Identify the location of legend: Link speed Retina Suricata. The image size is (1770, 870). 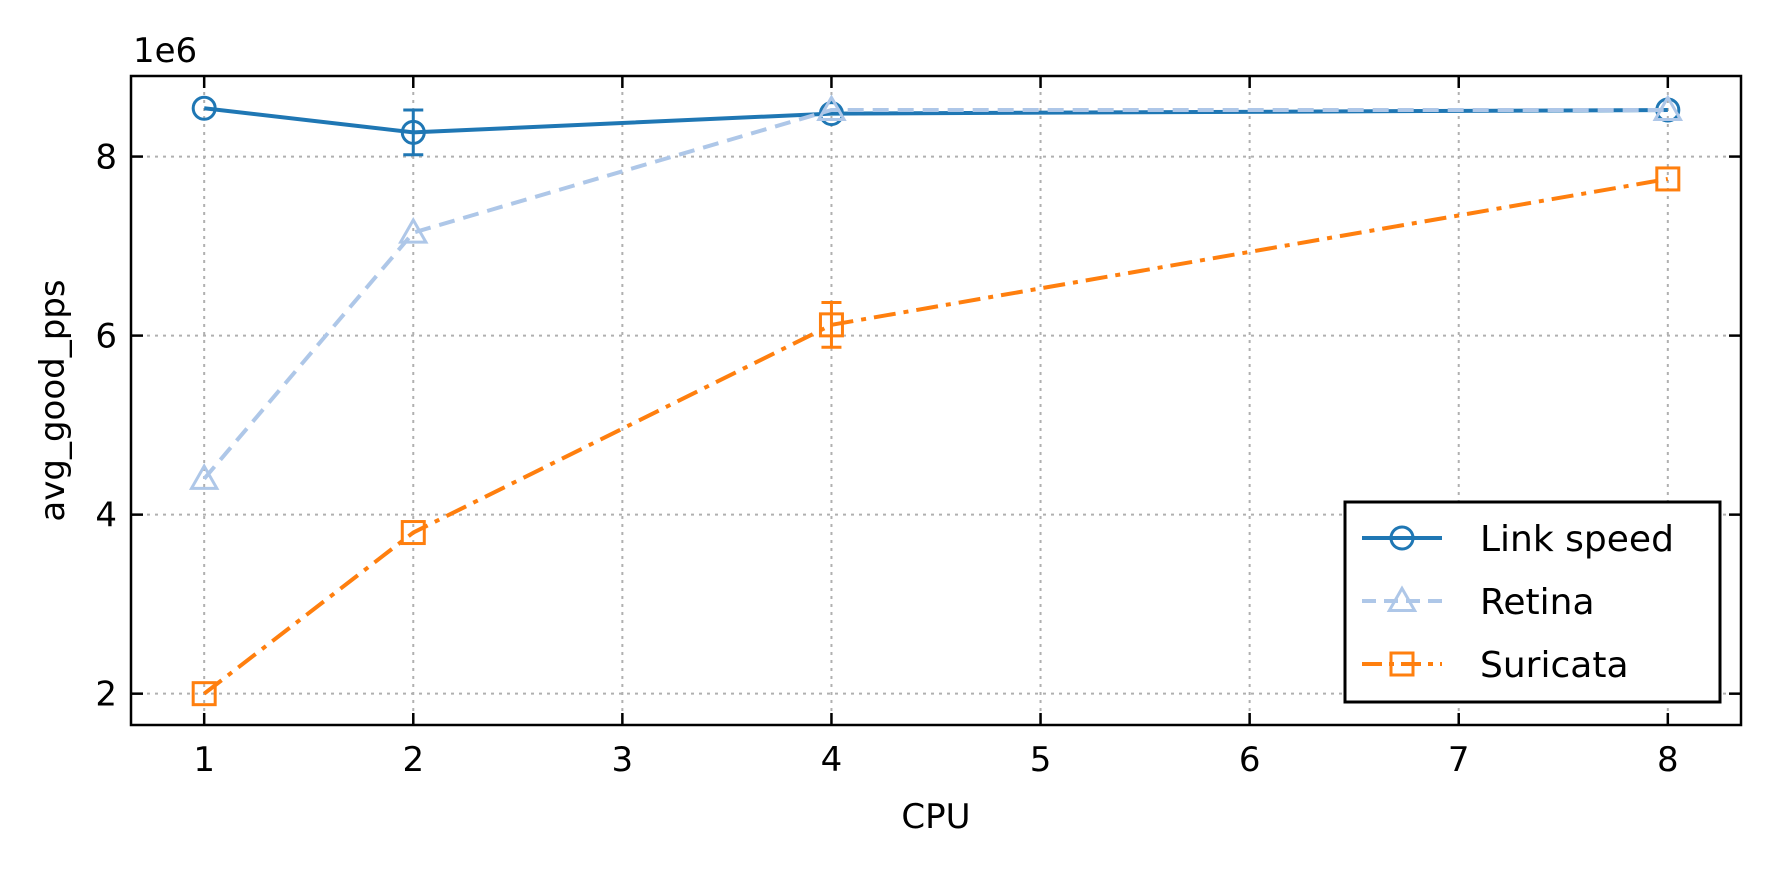
(1532, 602).